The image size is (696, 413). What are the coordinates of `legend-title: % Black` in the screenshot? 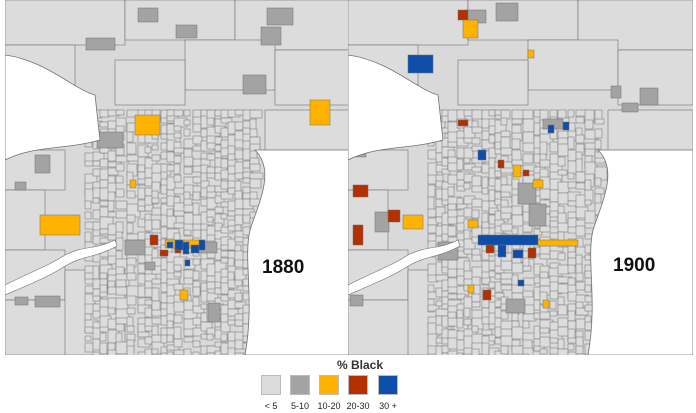 It's located at (360, 365).